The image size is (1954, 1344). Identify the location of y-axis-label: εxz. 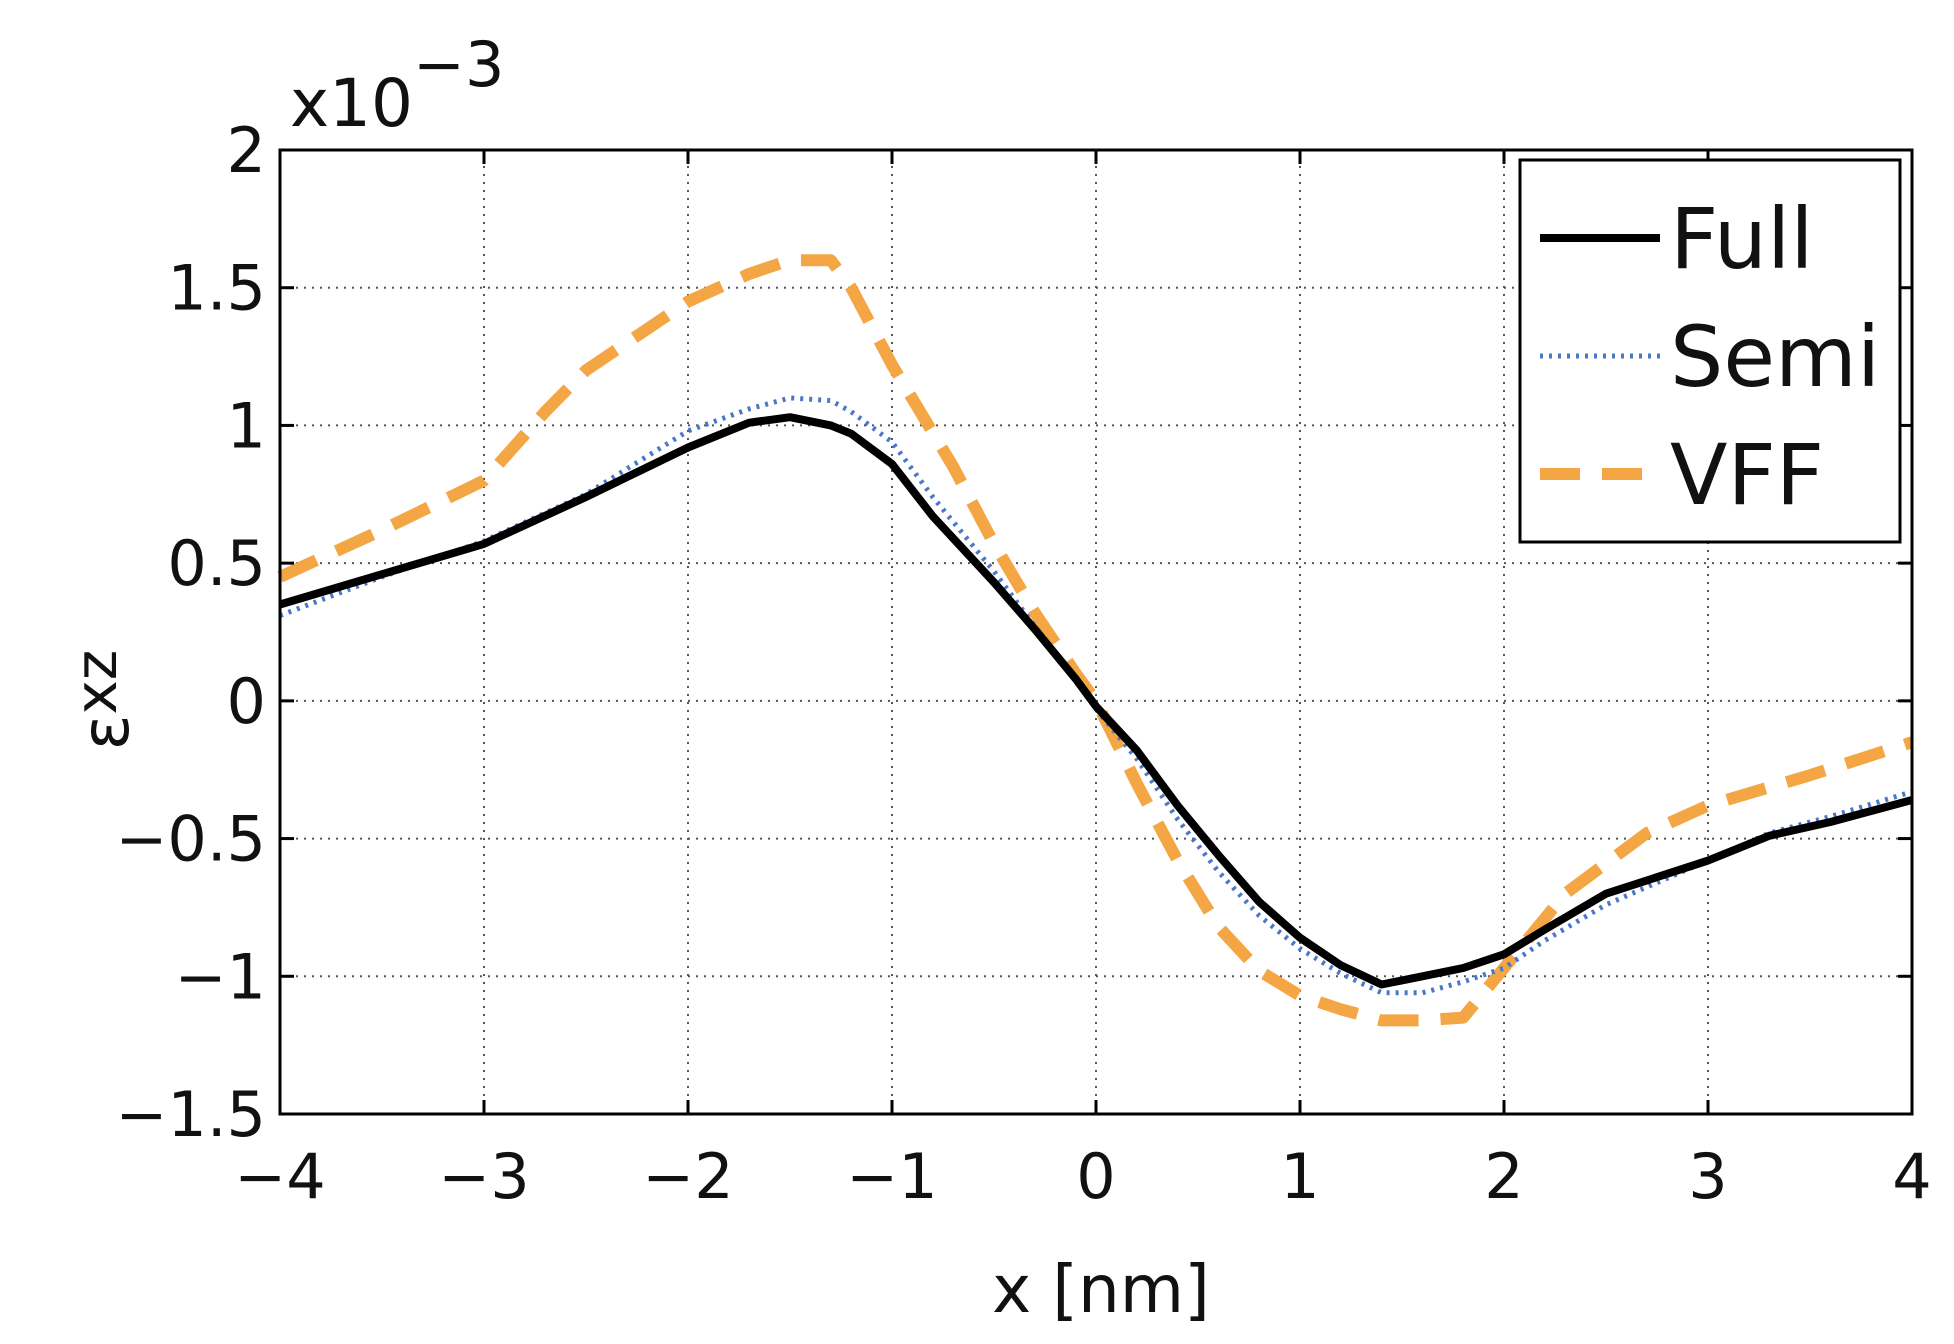
(103, 700).